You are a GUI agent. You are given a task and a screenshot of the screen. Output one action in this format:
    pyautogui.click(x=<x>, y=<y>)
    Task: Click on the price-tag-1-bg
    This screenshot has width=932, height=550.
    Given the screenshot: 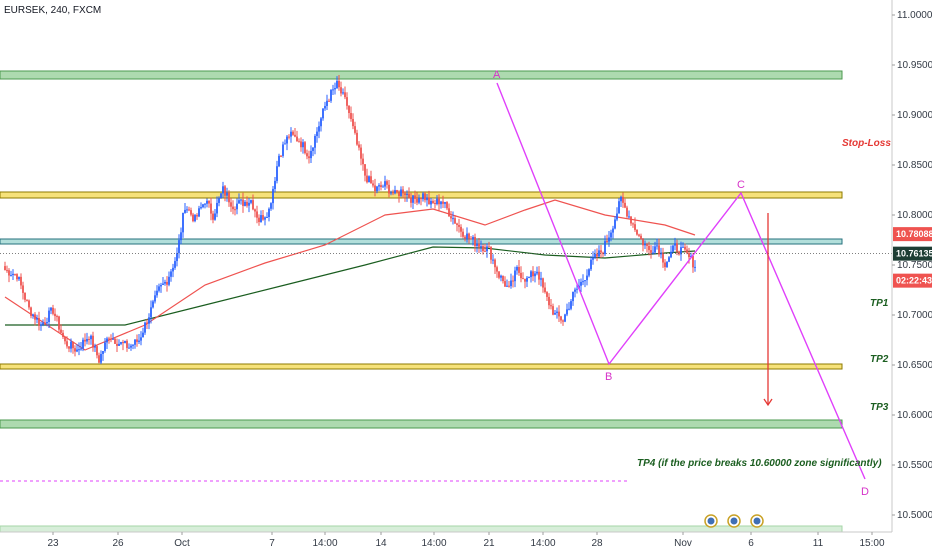 What is the action you would take?
    pyautogui.click(x=912, y=234)
    